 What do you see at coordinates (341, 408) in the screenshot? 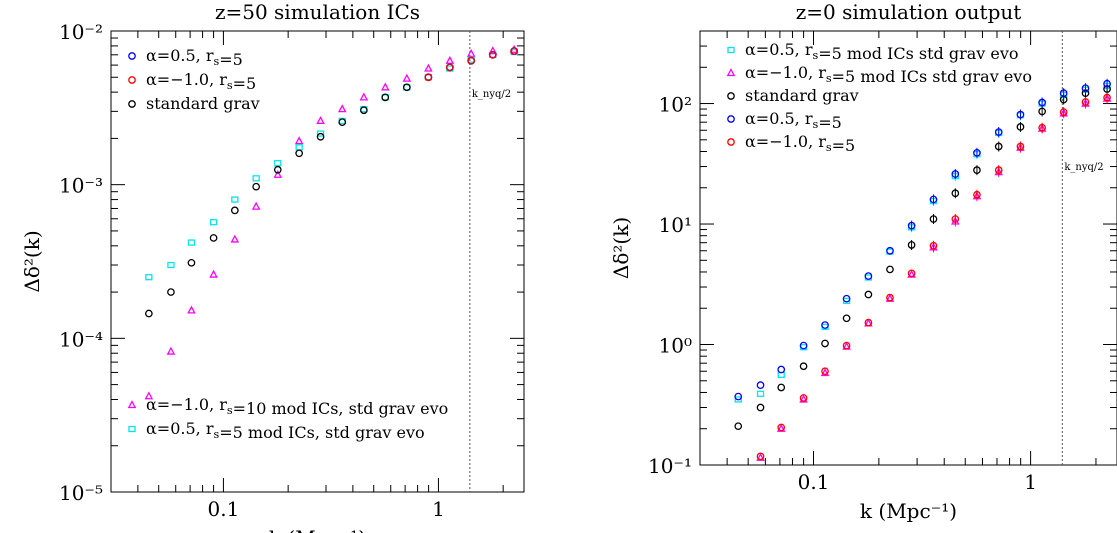
I see `legend-label-part: =10 mod ICs, std grav evo` at bounding box center [341, 408].